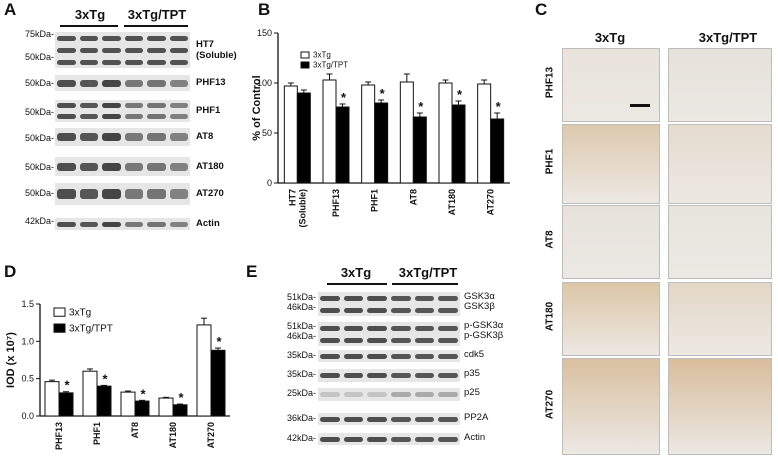  What do you see at coordinates (610, 37) in the screenshot?
I see `panel-c-header-control: 3xTg` at bounding box center [610, 37].